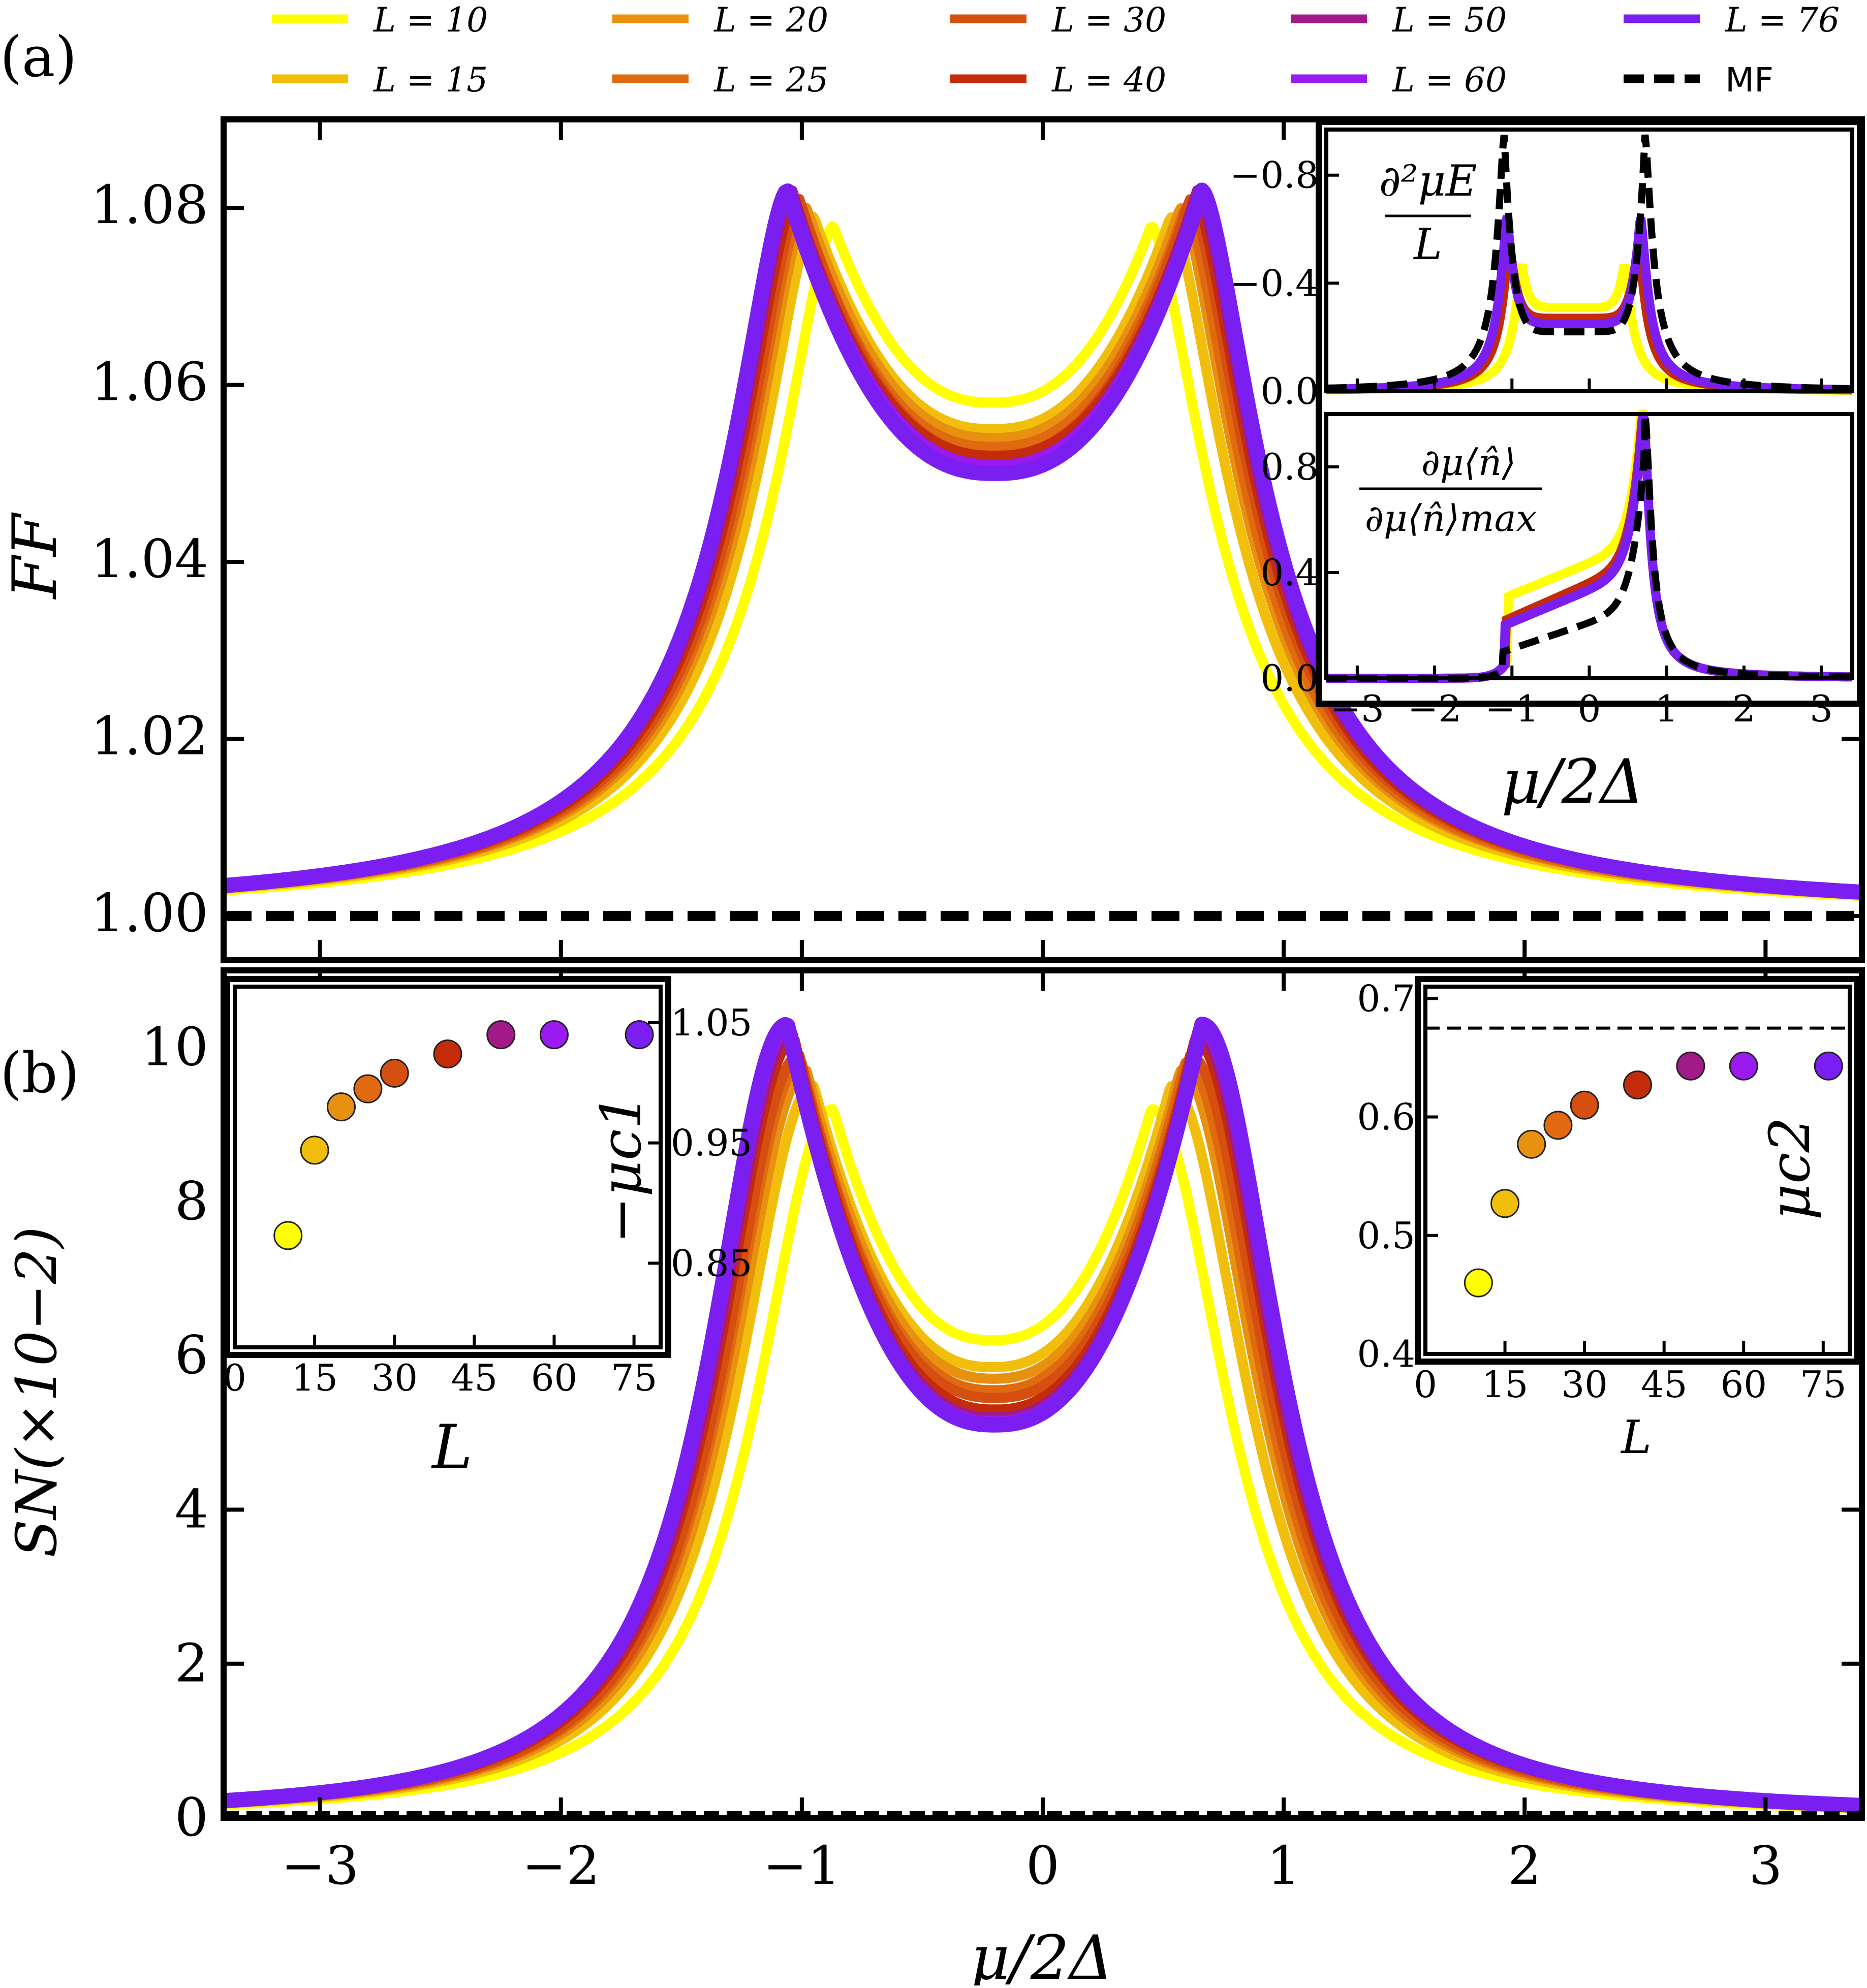  I want to click on inset-frame, so click(1637, 1170).